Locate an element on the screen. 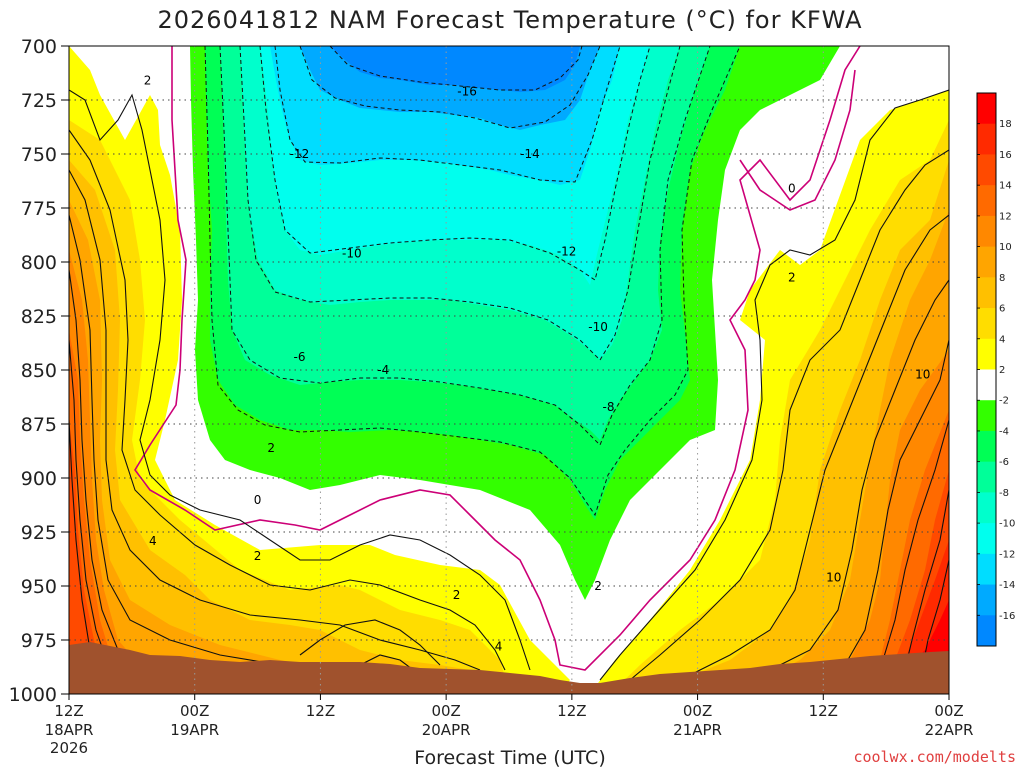  x-tick-year: 2026 is located at coordinates (69, 748).